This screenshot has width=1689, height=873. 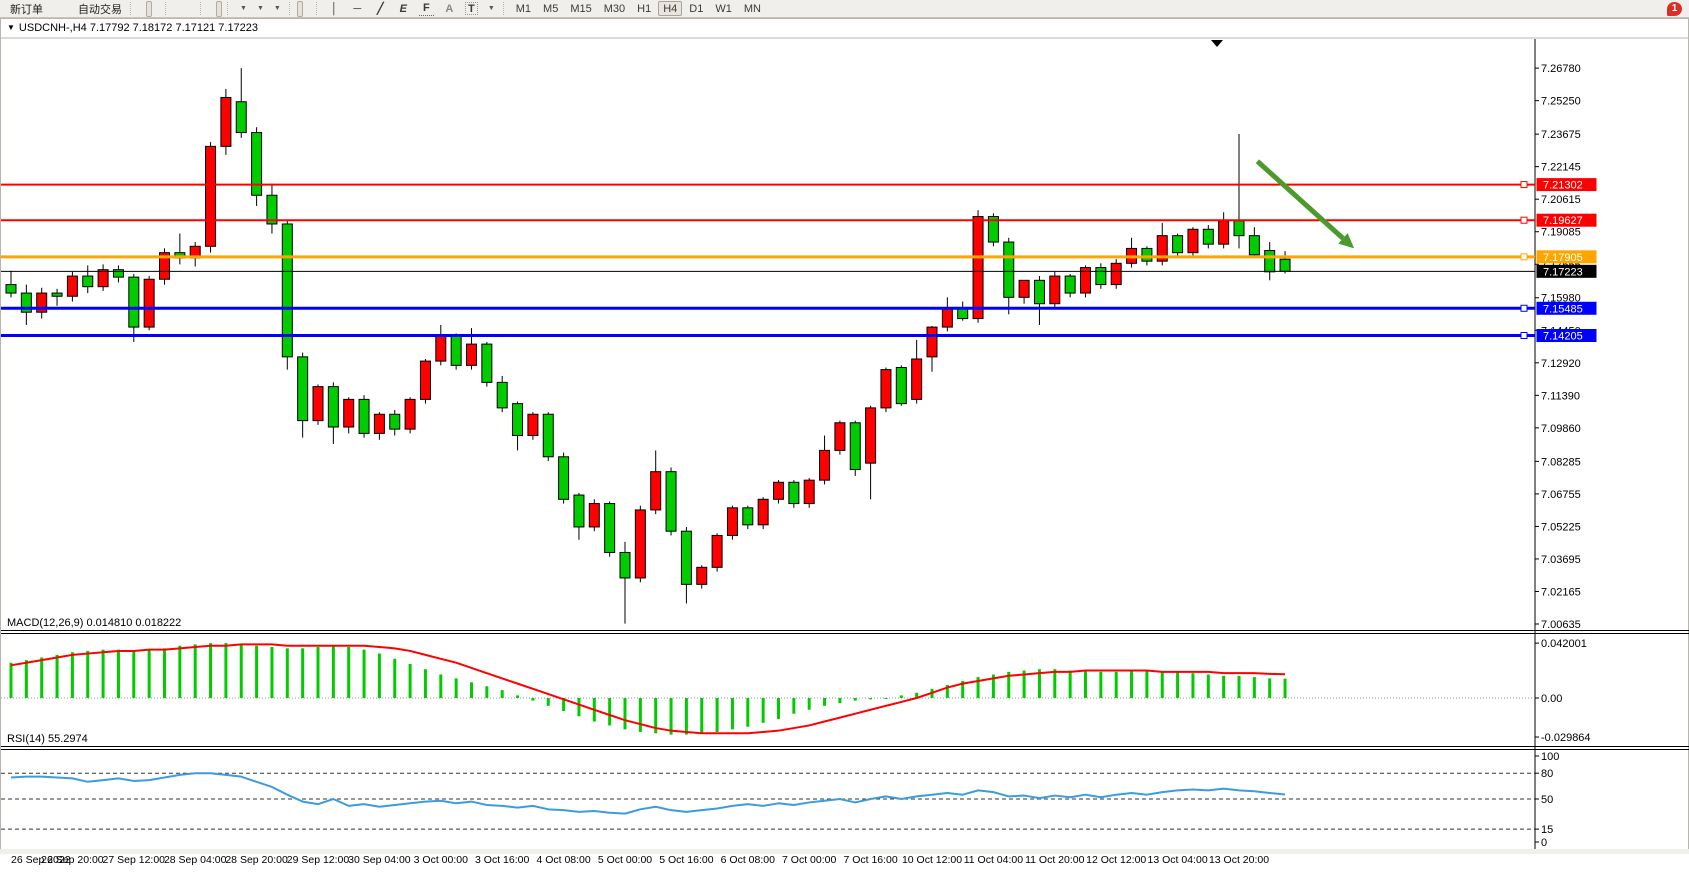 What do you see at coordinates (504, 8) in the screenshot?
I see `toolbar-separator` at bounding box center [504, 8].